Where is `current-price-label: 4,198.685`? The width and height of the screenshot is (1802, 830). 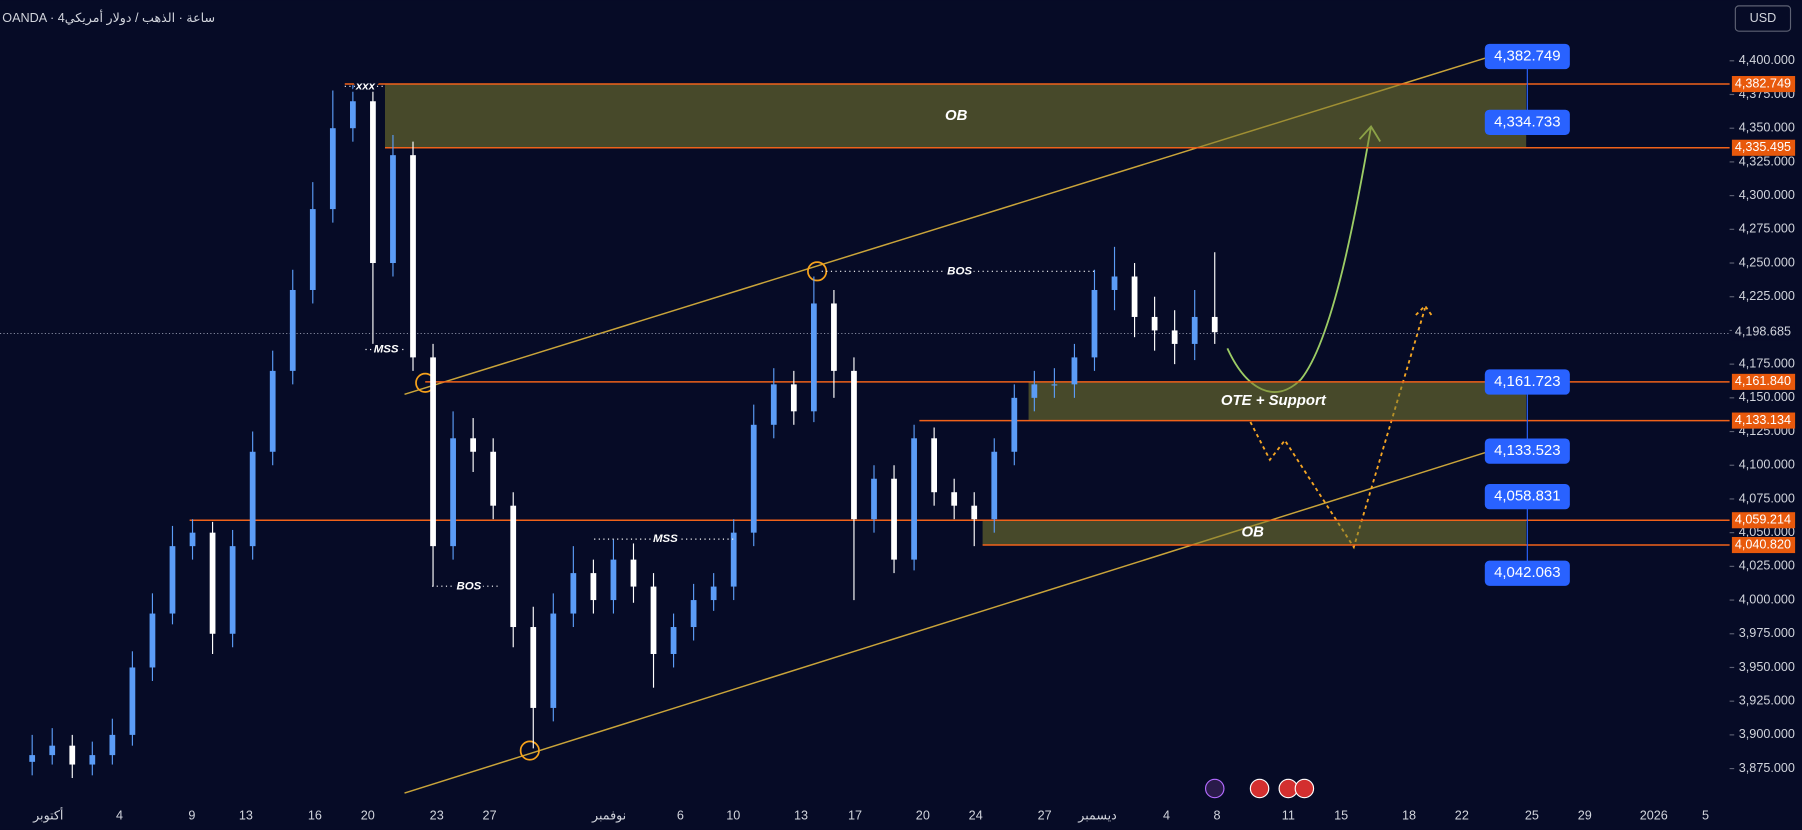
current-price-label: 4,198.685 is located at coordinates (1763, 332).